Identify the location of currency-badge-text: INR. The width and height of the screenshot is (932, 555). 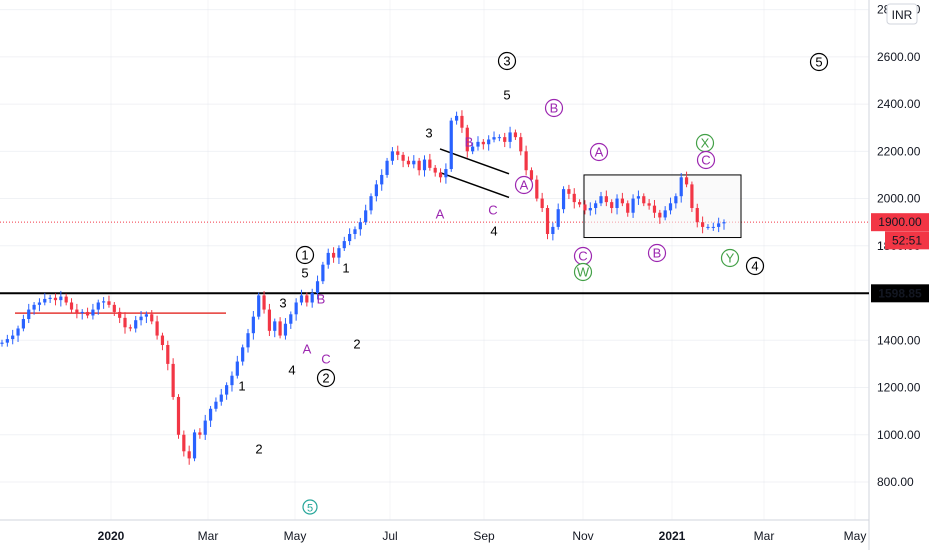
(902, 15).